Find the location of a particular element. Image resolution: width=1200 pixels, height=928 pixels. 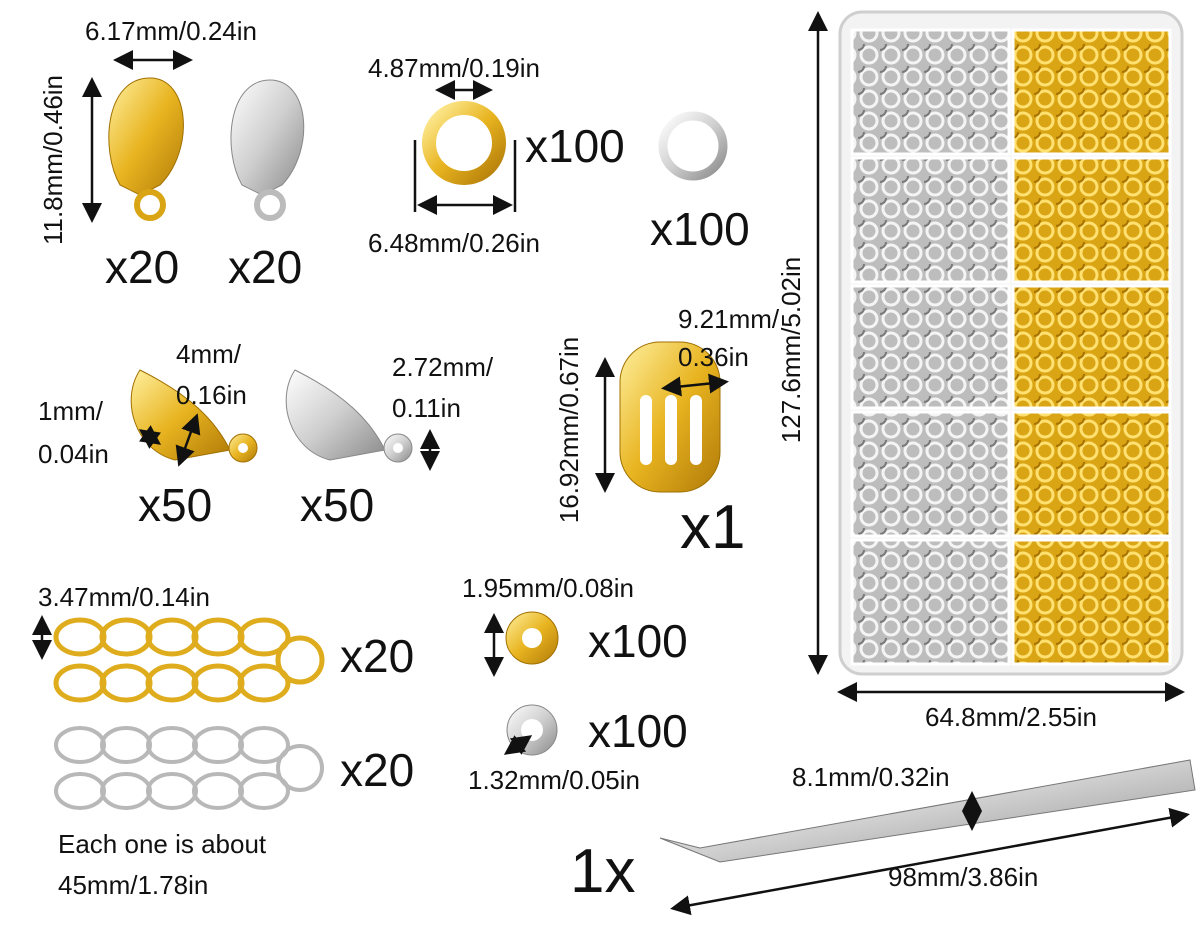

dimension-label: 16.92mm/0.67in is located at coordinates (569, 430).